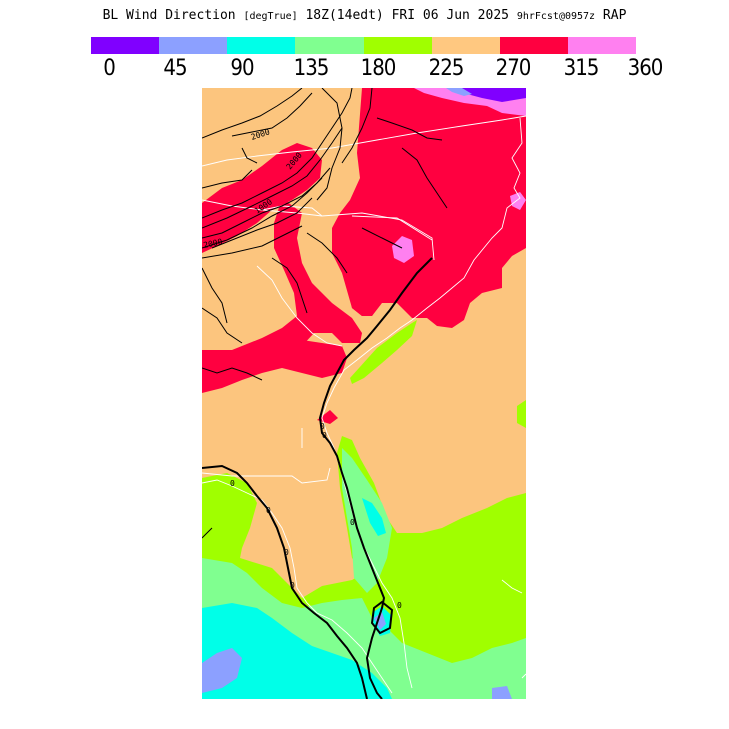 The image size is (729, 729). Describe the element at coordinates (492, 95) in the screenshot. I see `region-purple-edge` at that location.